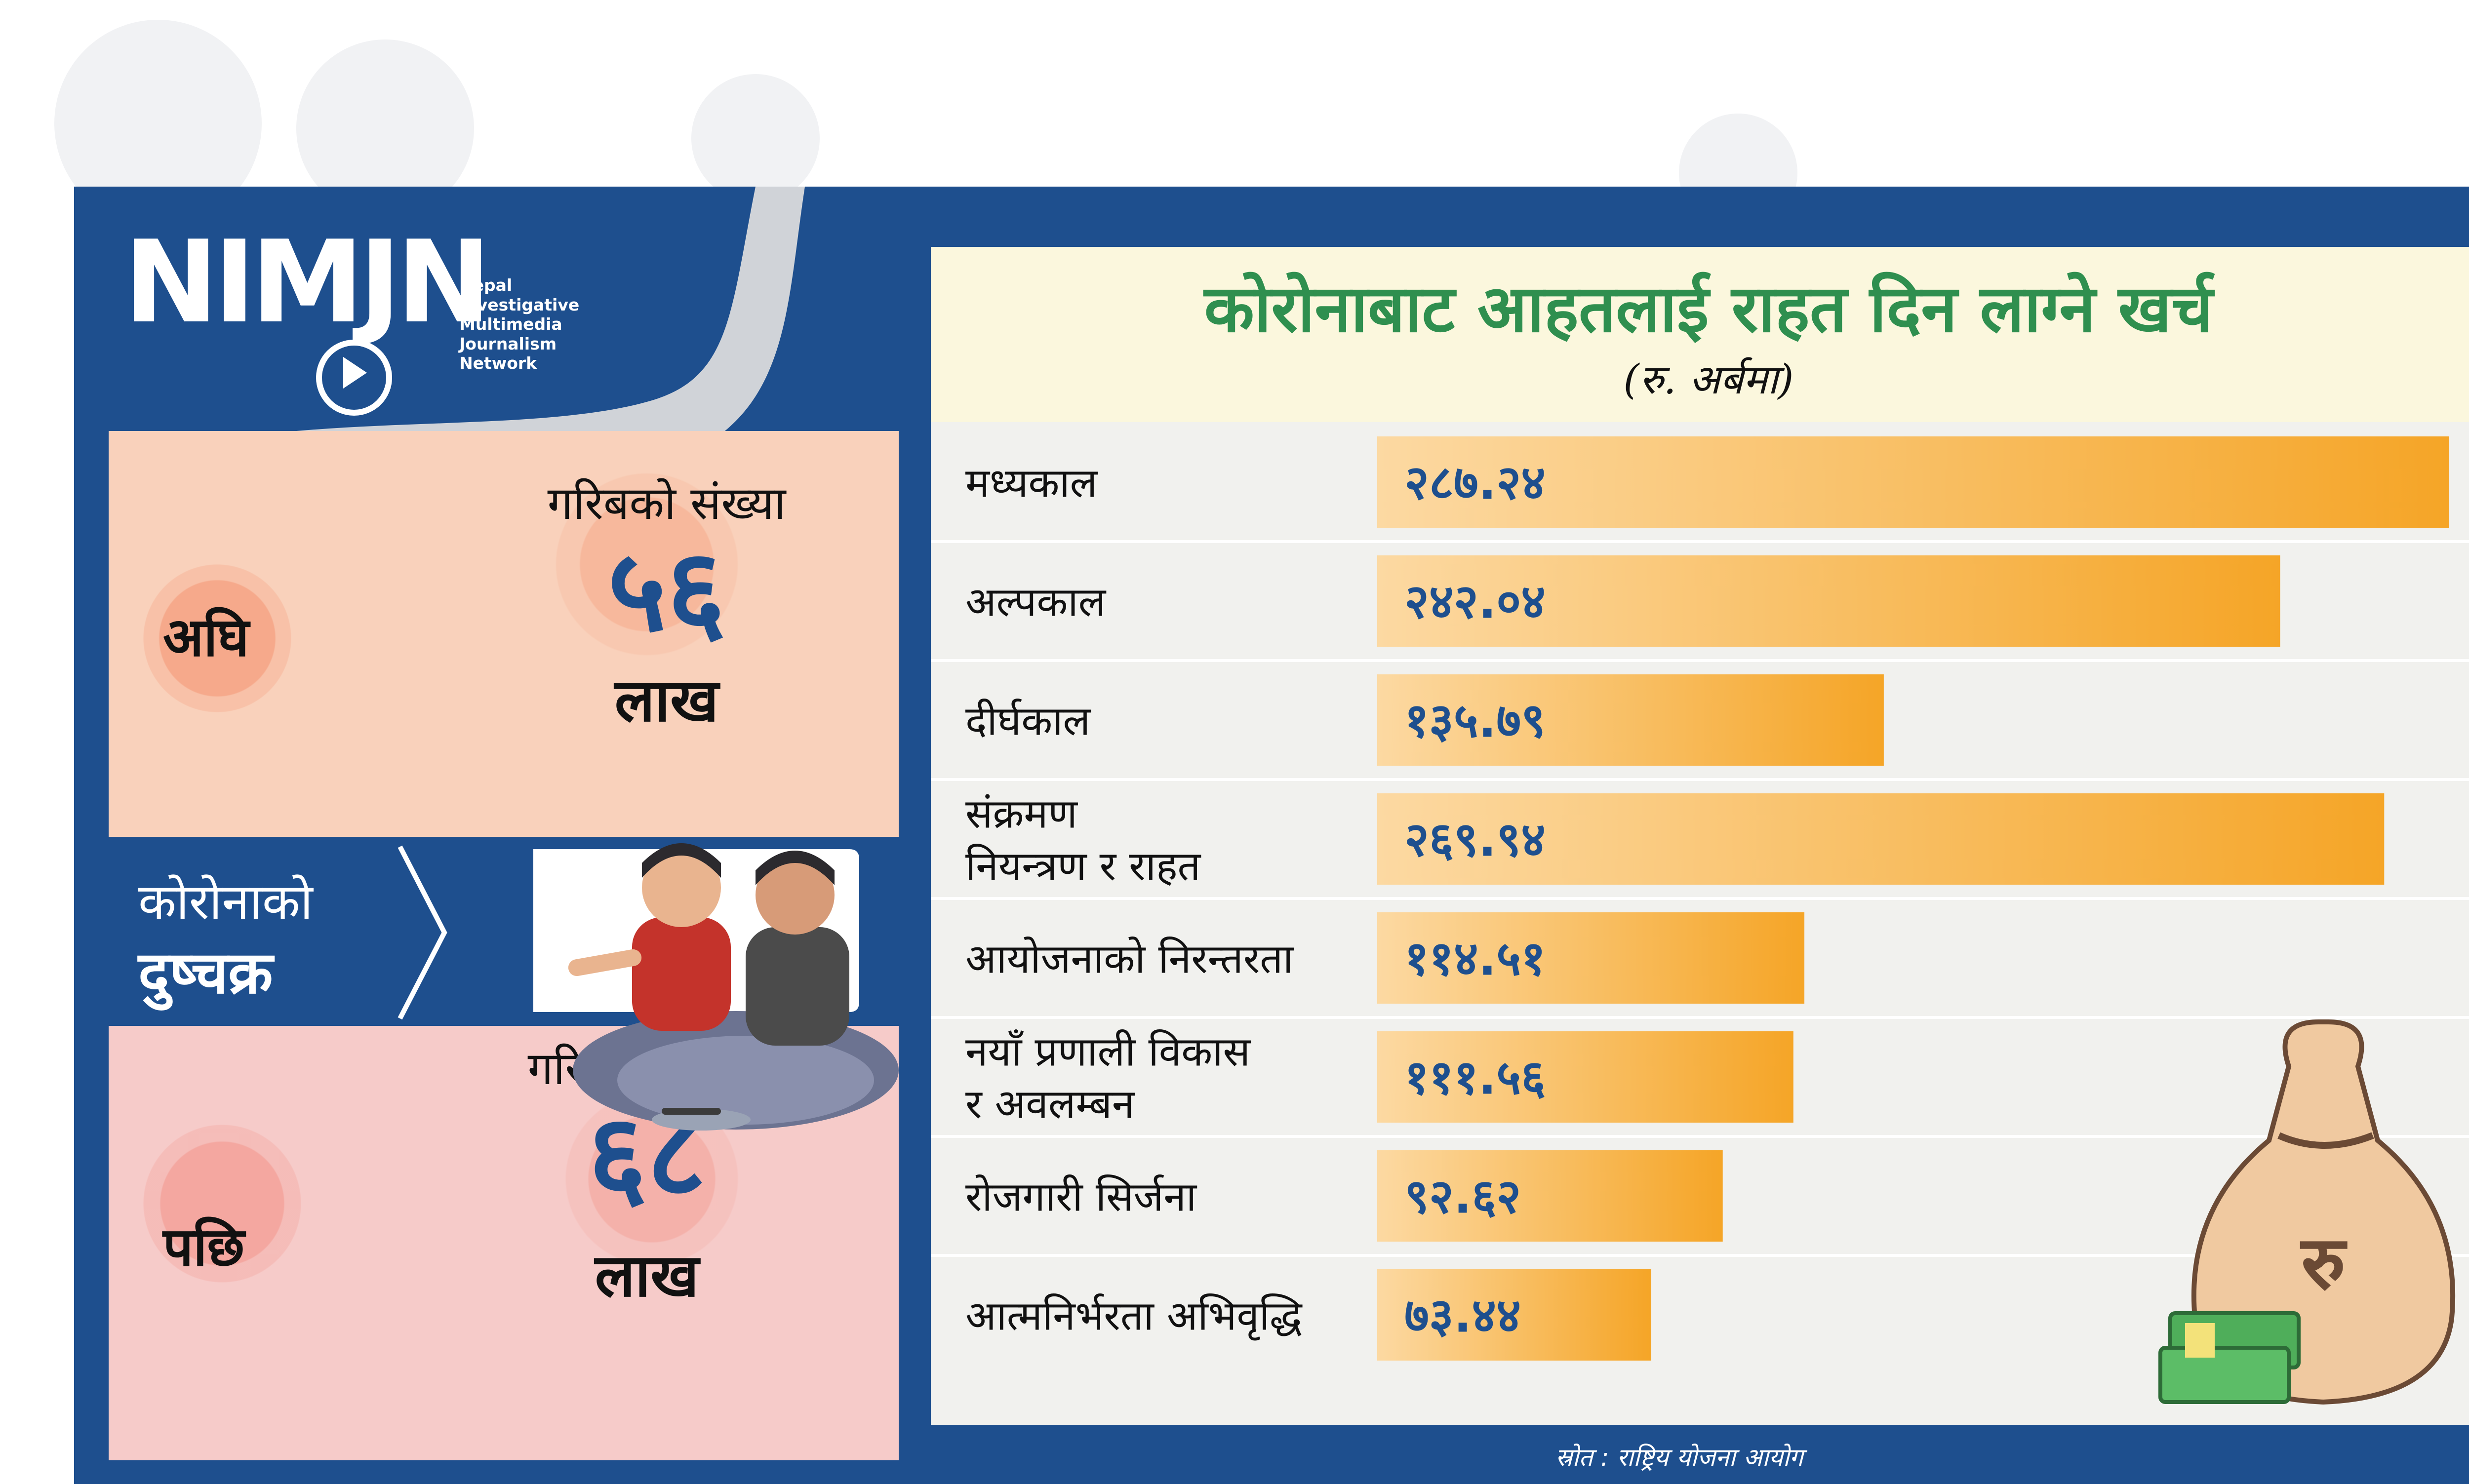 The height and width of the screenshot is (1484, 2469). I want to click on after-unit: लाख, so click(647, 1276).